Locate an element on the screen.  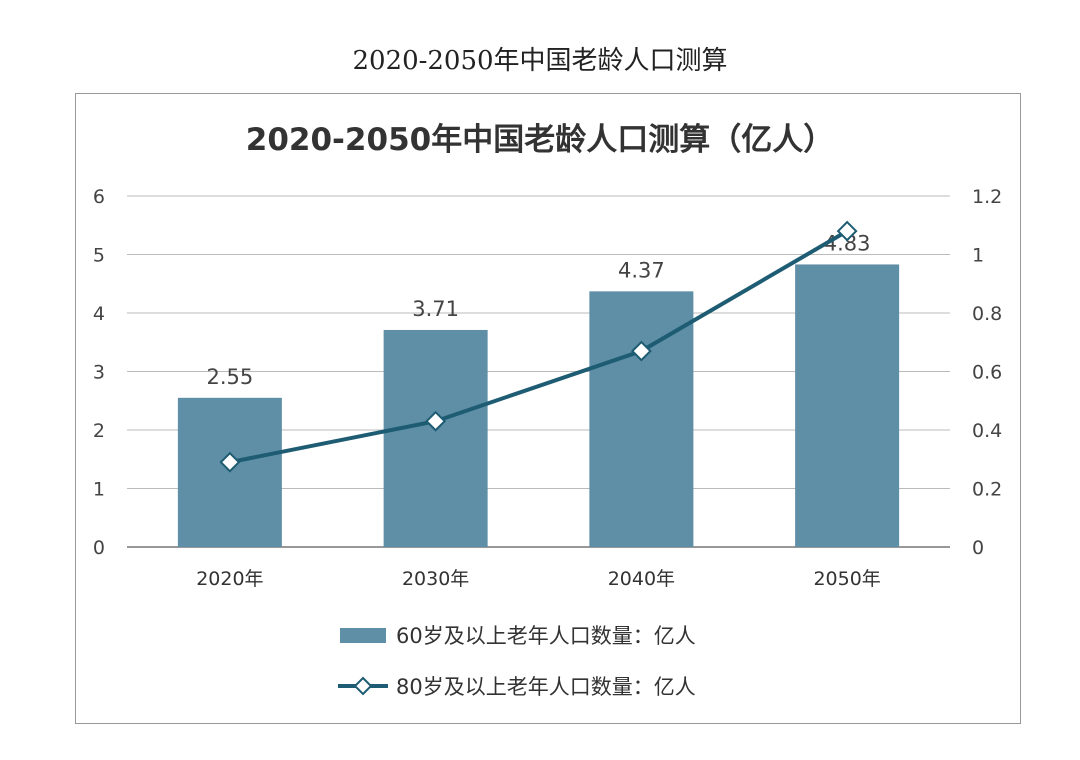
y-right-tick: 0 is located at coordinates (978, 548).